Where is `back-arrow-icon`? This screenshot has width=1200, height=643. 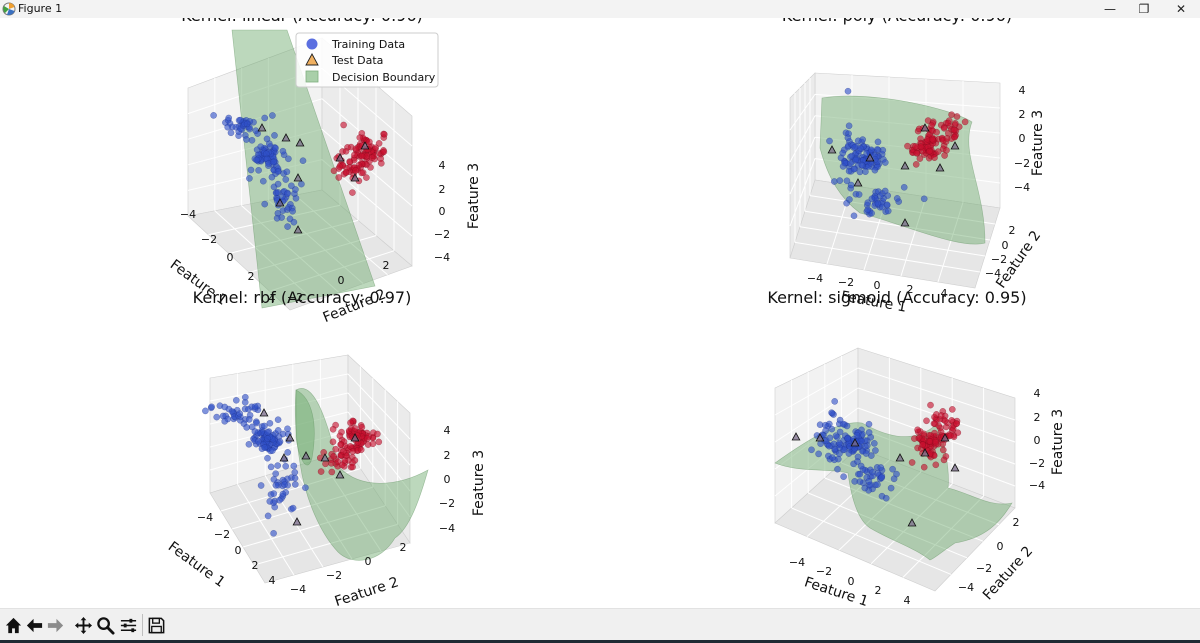 back-arrow-icon is located at coordinates (34, 625).